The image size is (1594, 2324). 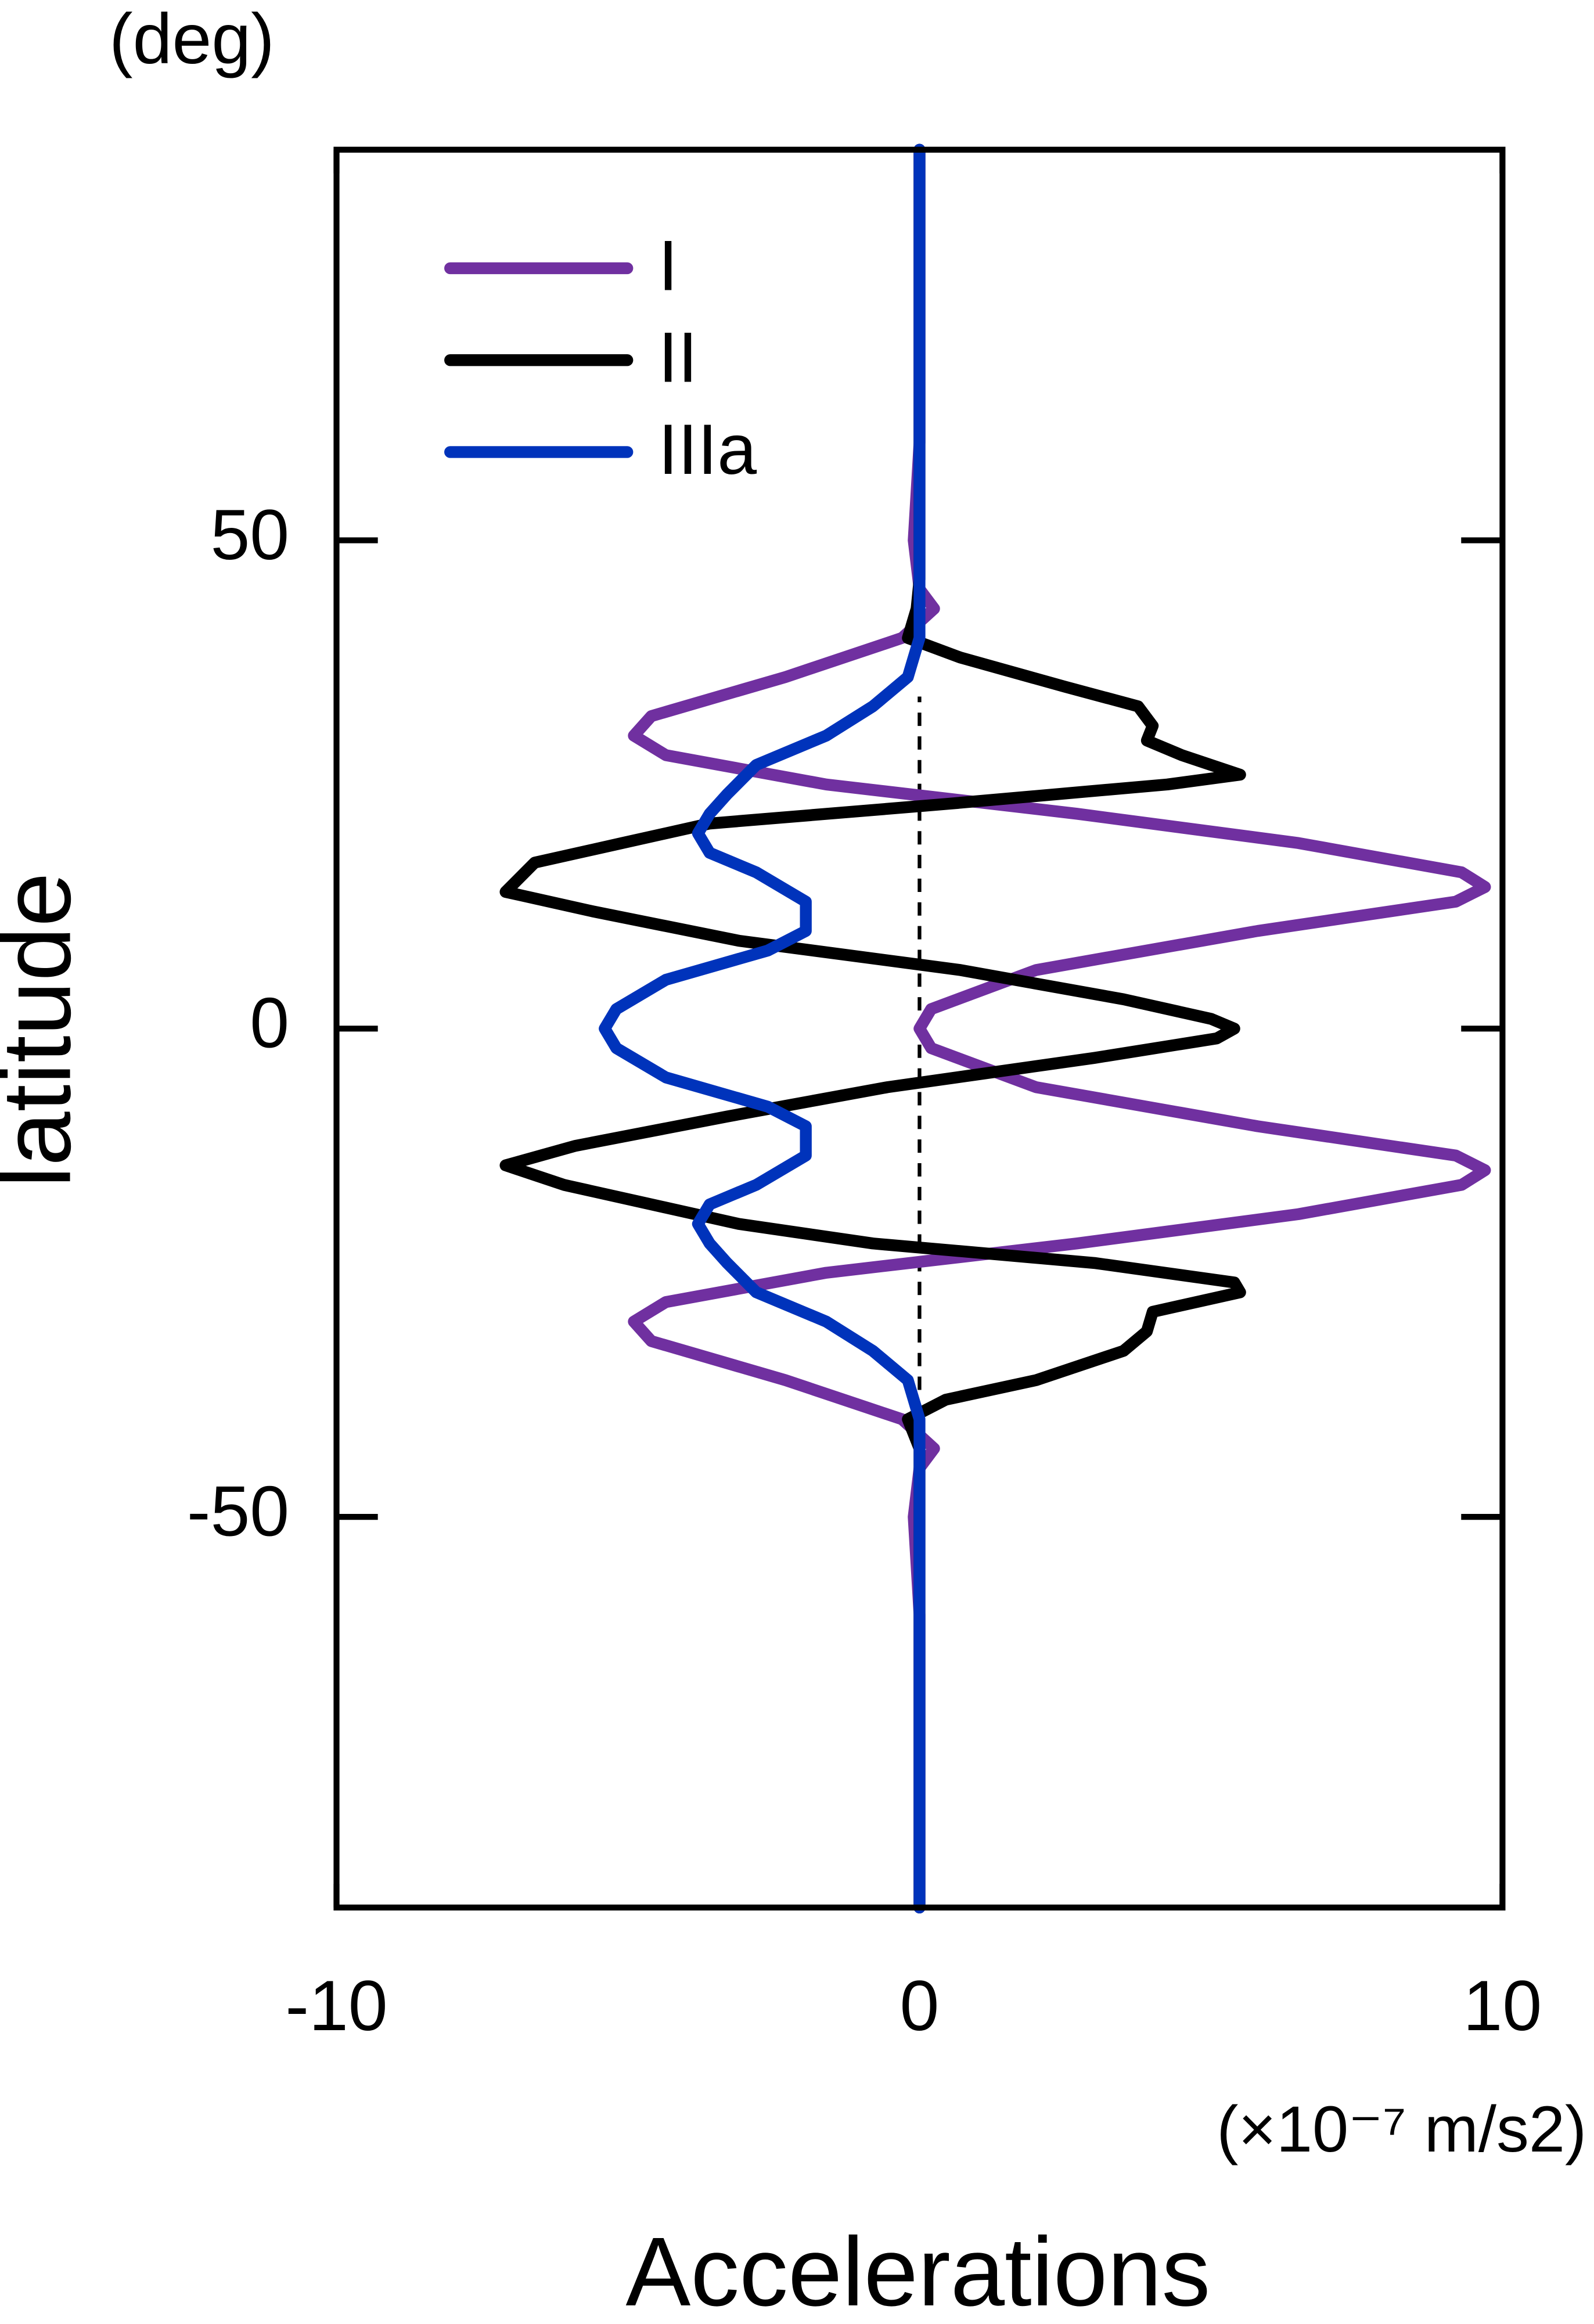 I want to click on y-unit: (deg), so click(x=192, y=39).